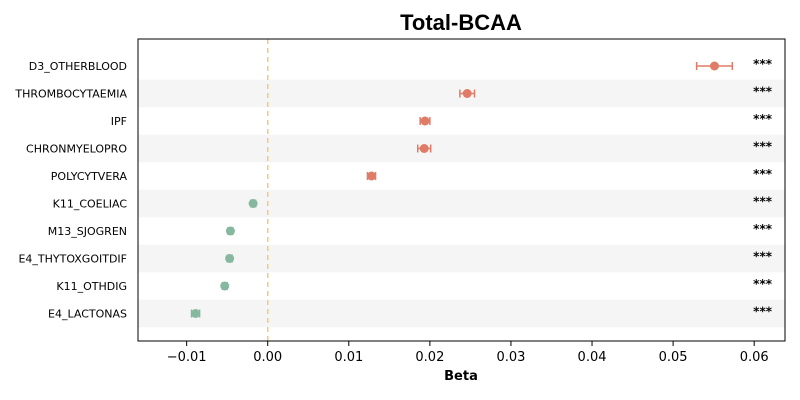 The height and width of the screenshot is (400, 800). Describe the element at coordinates (429, 357) in the screenshot. I see `x-tick-label: 0.02` at that location.